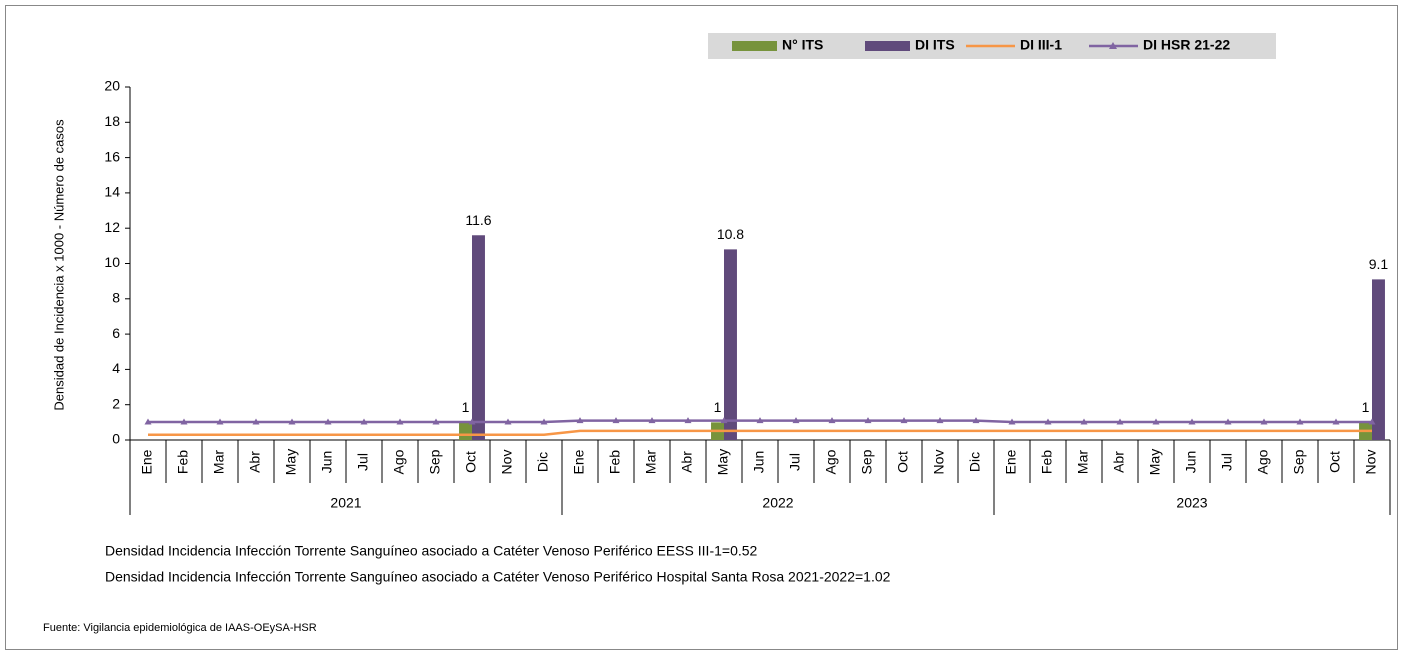 The width and height of the screenshot is (1403, 655). Describe the element at coordinates (1191, 503) in the screenshot. I see `group-label: 2023` at that location.